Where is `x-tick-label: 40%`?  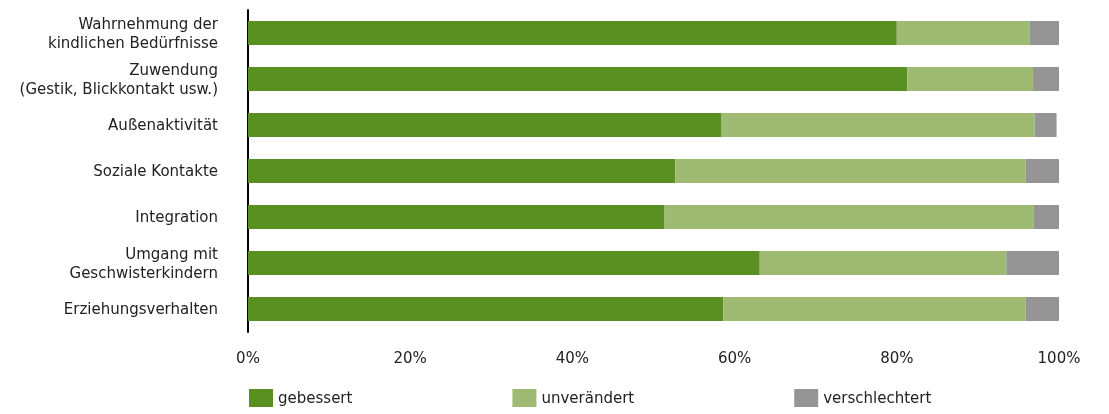 x-tick-label: 40% is located at coordinates (572, 357).